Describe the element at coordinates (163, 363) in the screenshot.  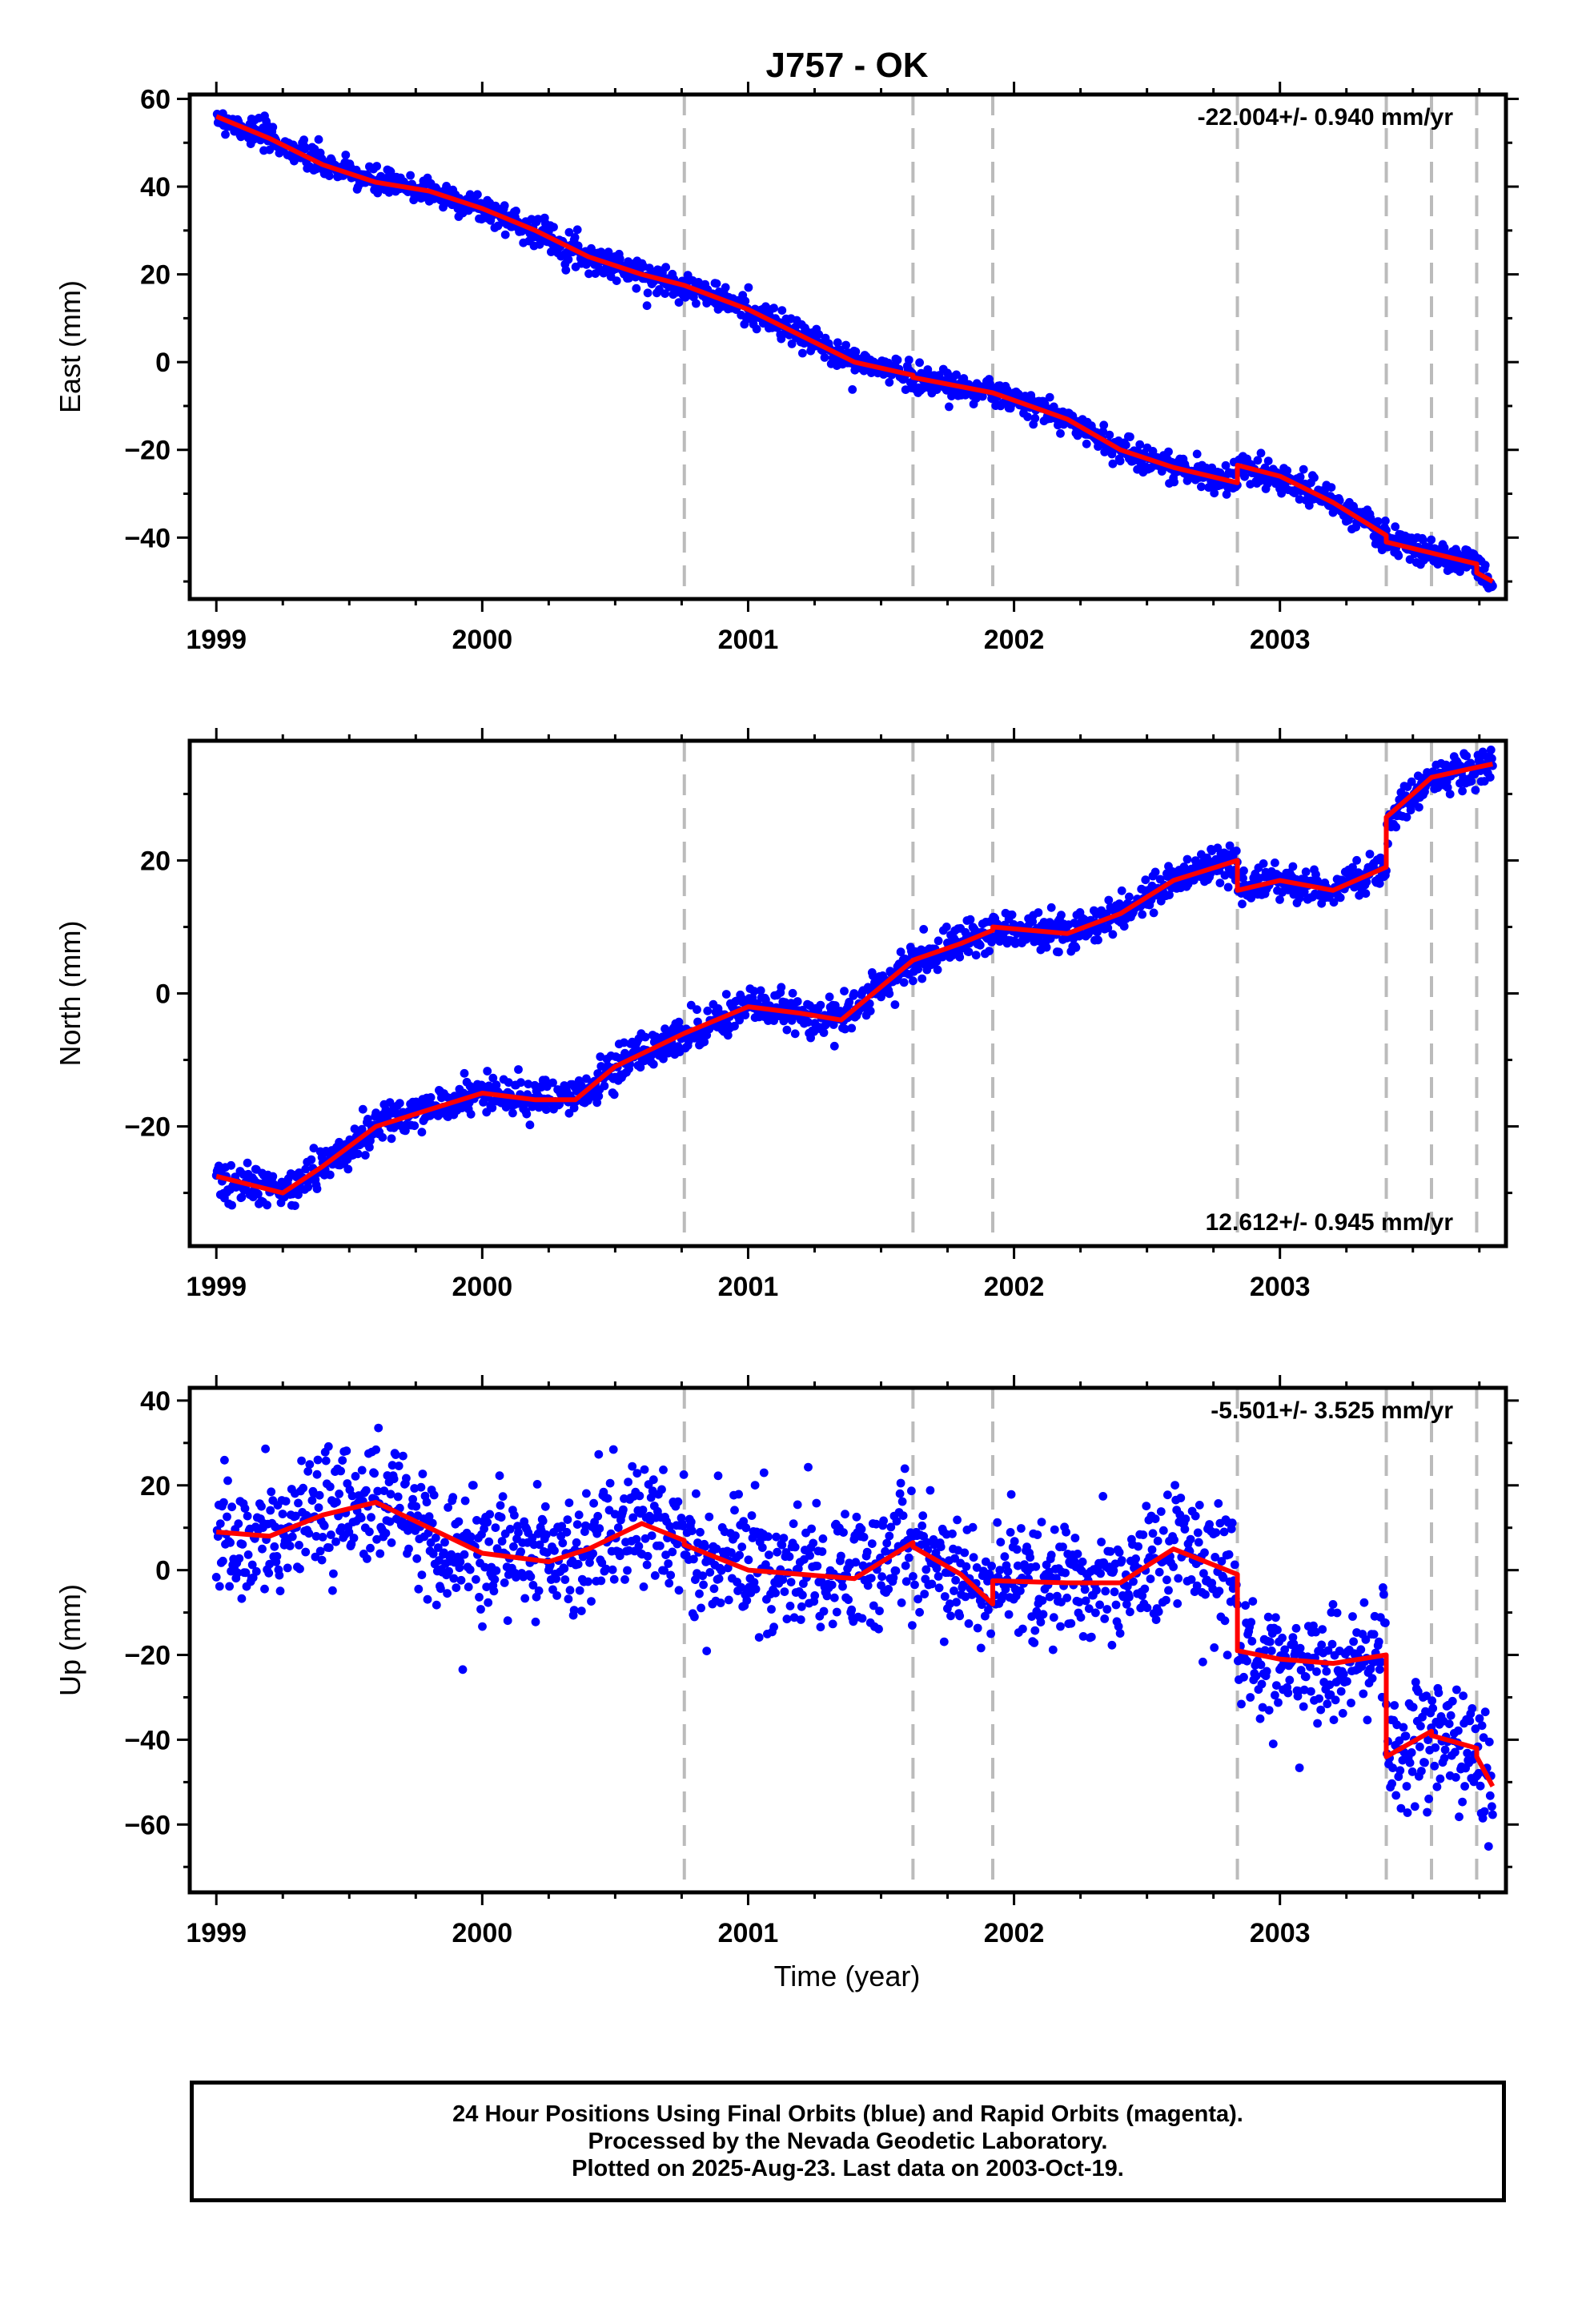
I see `y-tick-label: 0` at that location.